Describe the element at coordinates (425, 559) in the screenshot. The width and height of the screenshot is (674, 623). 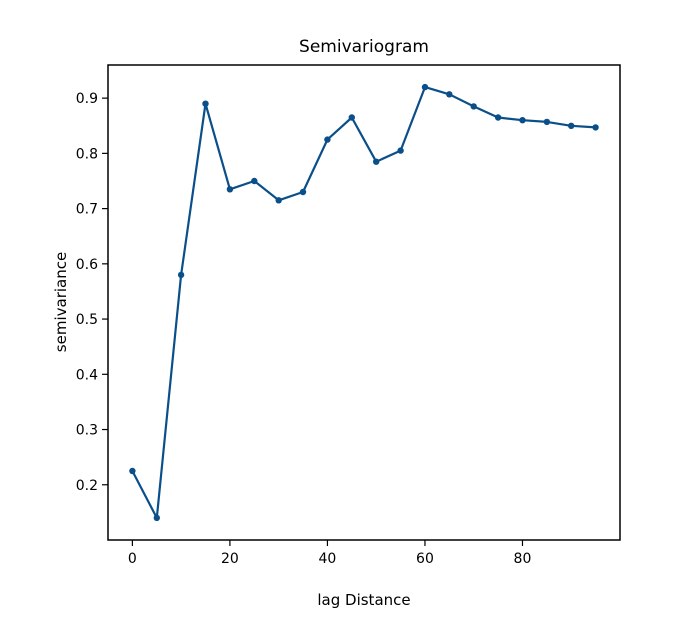
I see `x-tick-label: 60` at that location.